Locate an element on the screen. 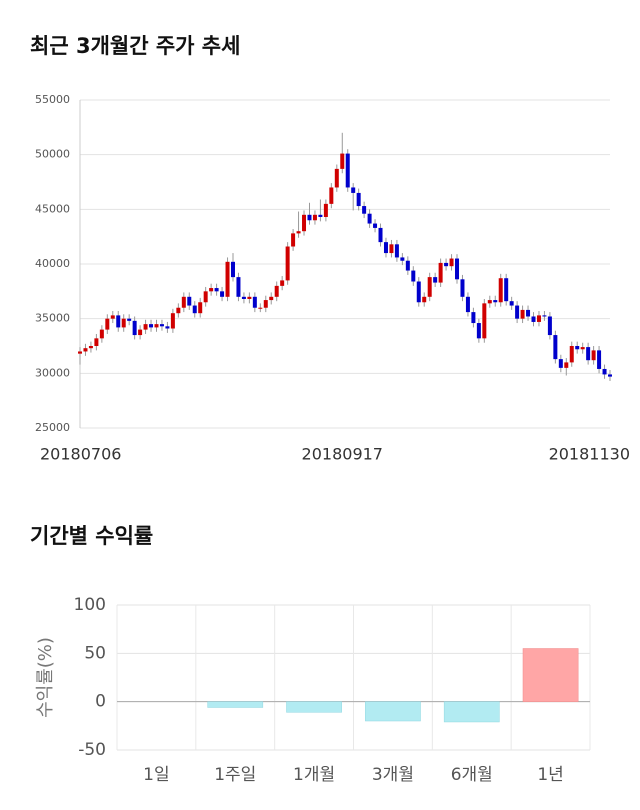 This screenshot has height=810, width=640. y-tick-label: 50 is located at coordinates (95, 653).